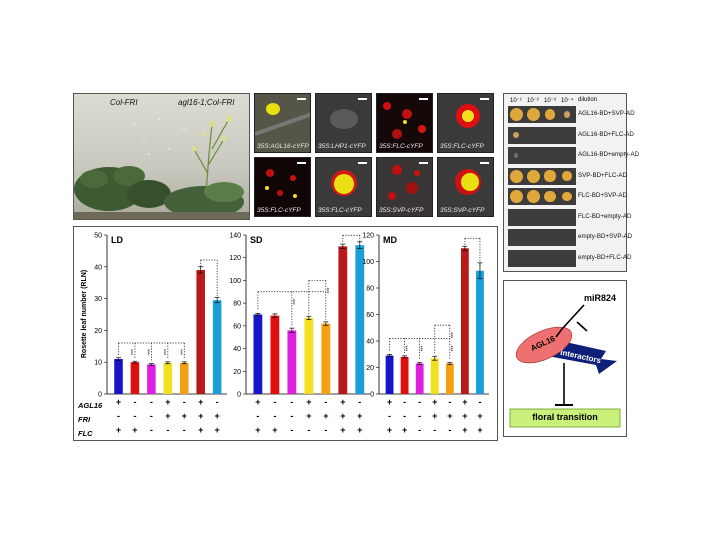 The image size is (720, 540). Describe the element at coordinates (606, 134) in the screenshot. I see `y2h-row-label: AGL16-BD+FLC-AD` at that location.